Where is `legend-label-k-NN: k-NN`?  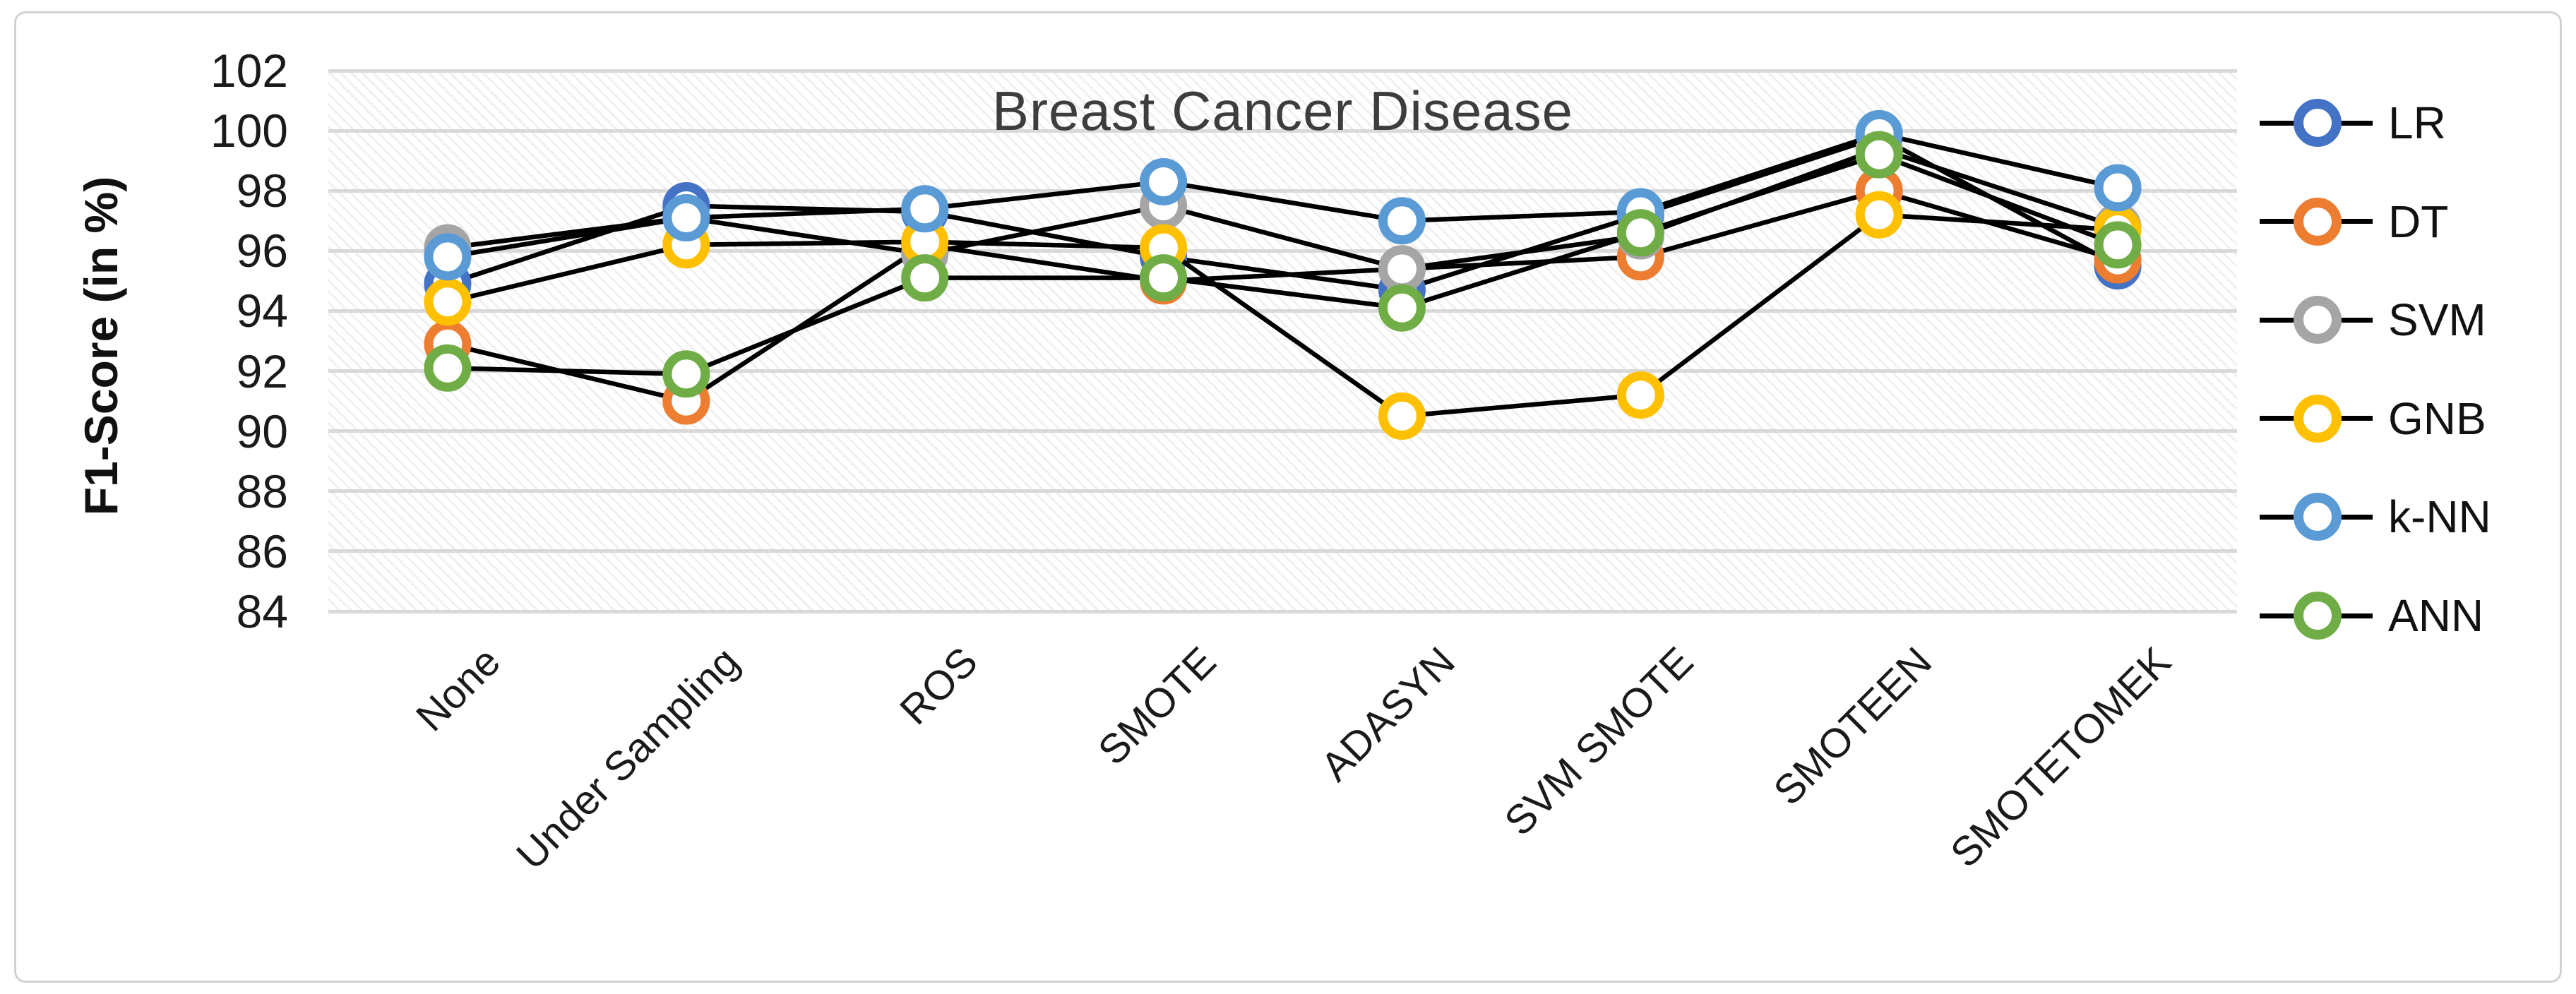 legend-label-k-NN: k-NN is located at coordinates (2439, 517).